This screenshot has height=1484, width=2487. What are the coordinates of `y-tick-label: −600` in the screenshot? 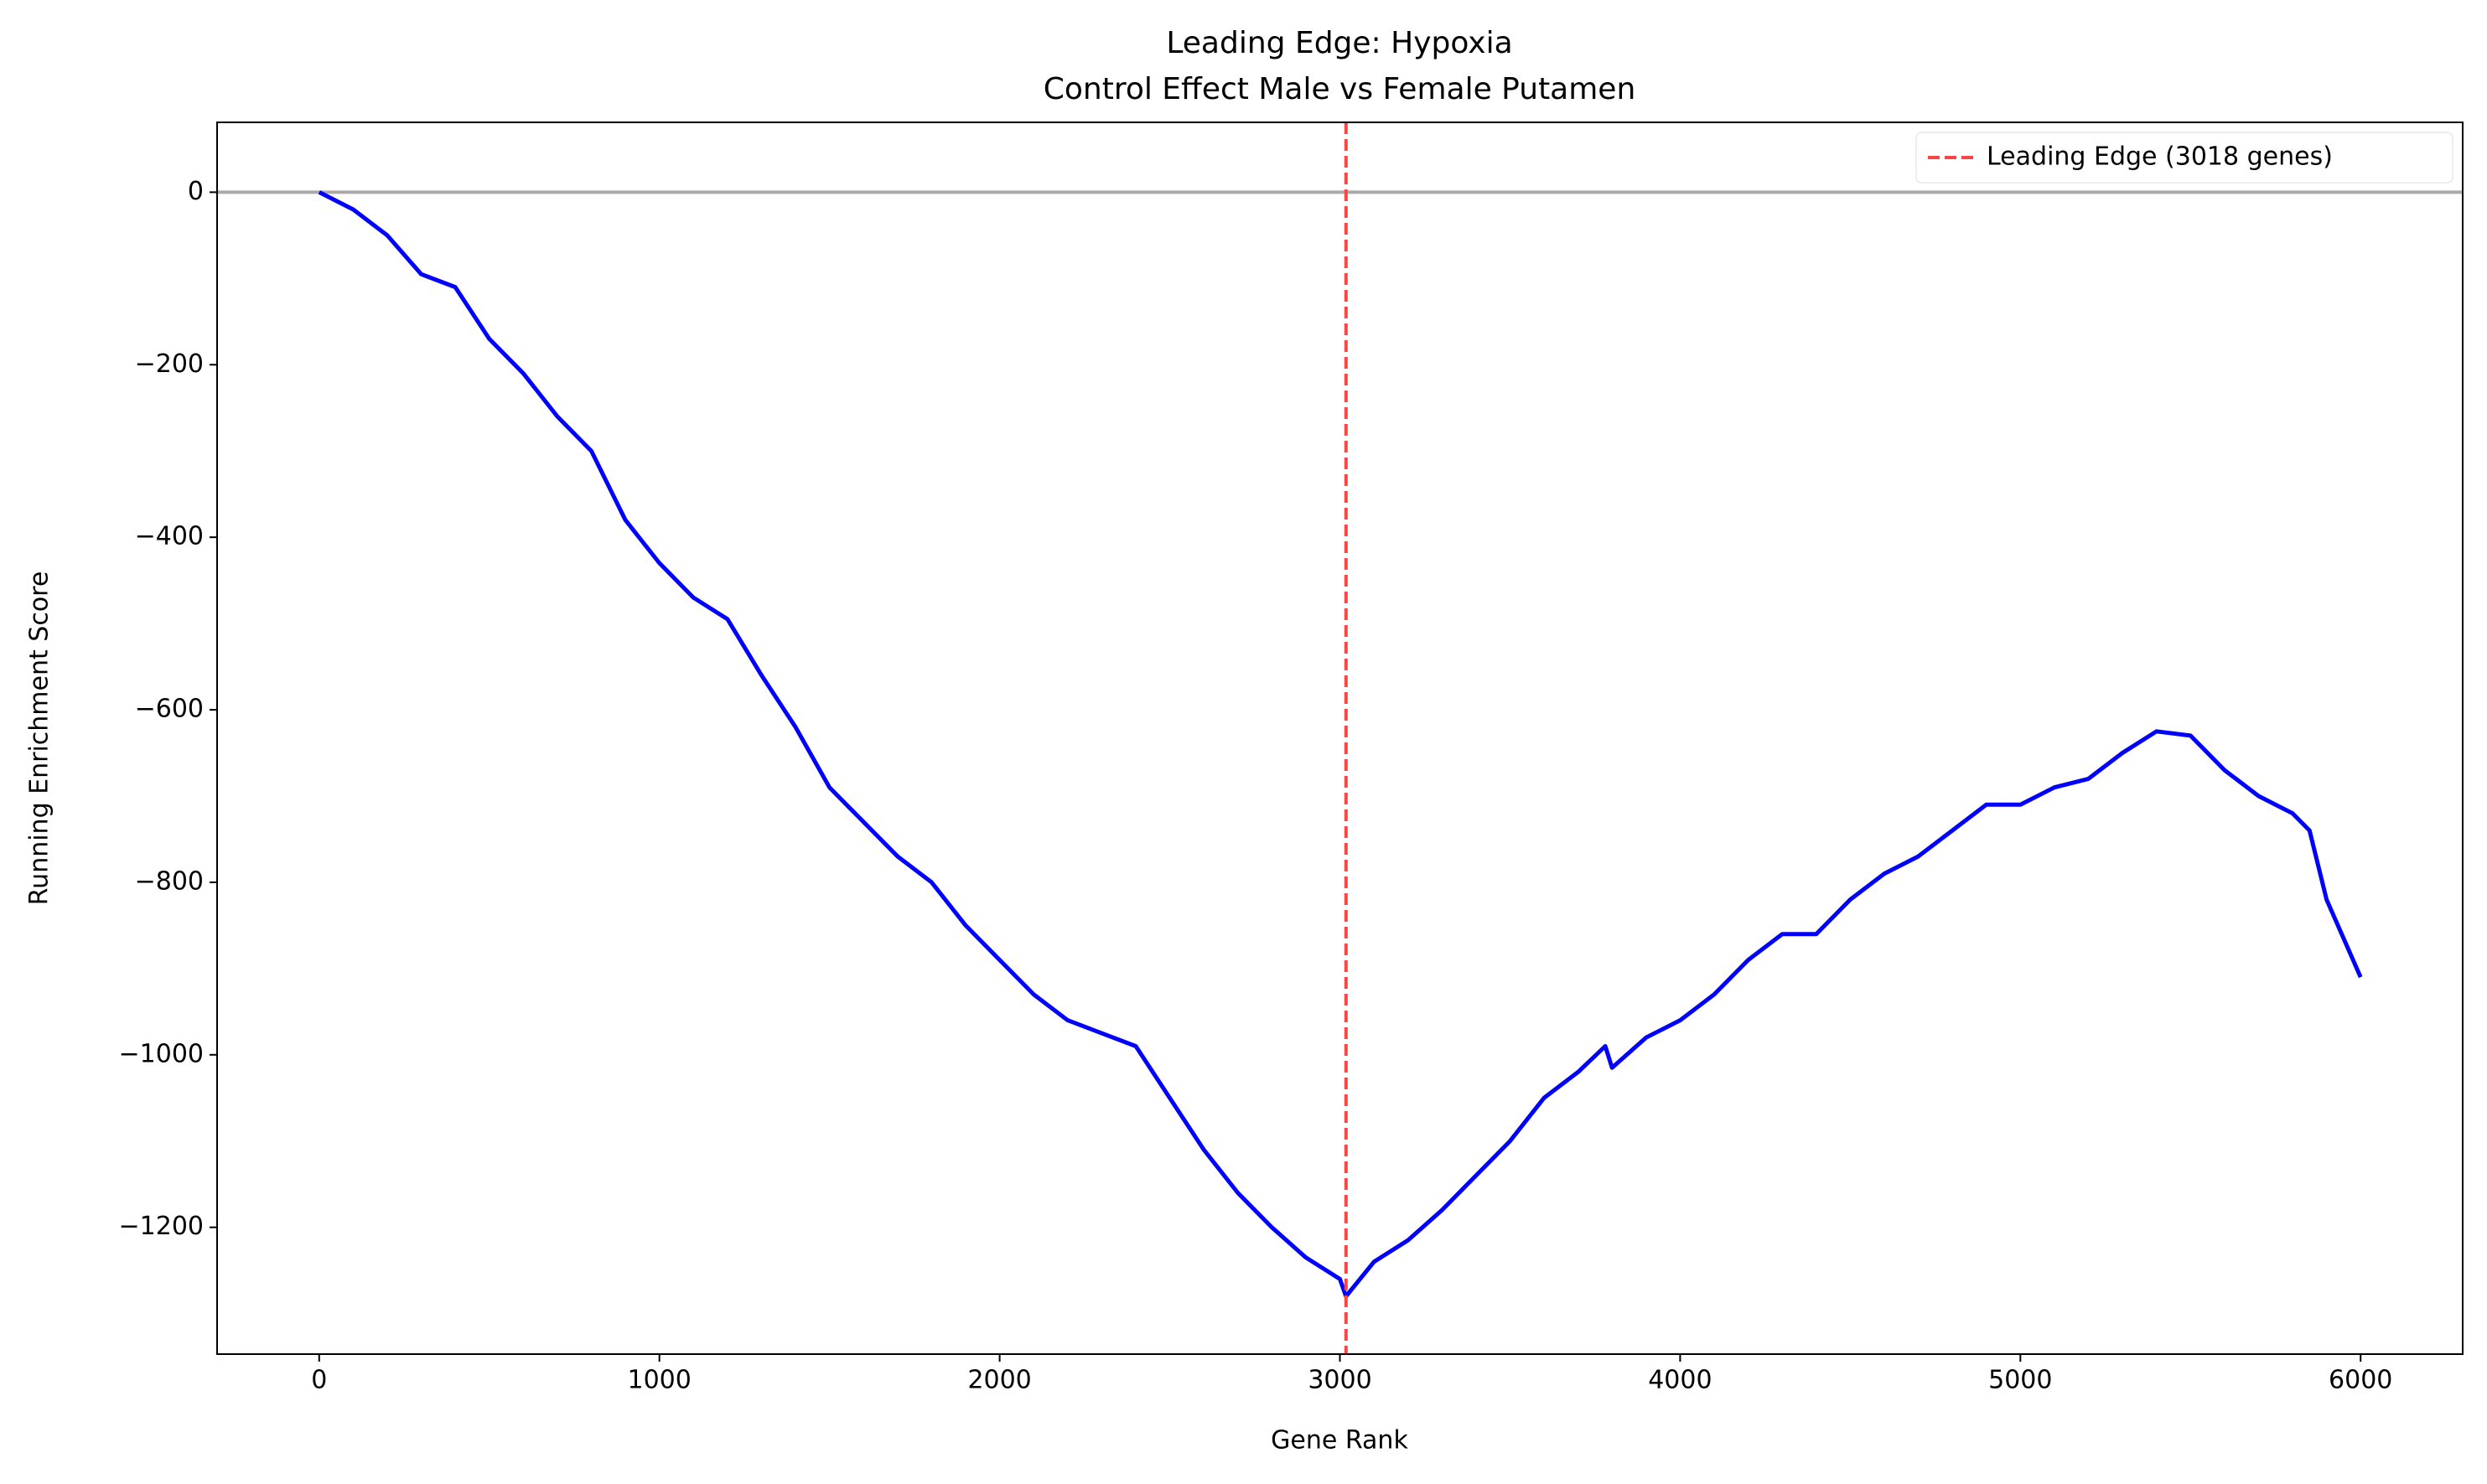 It's located at (169, 709).